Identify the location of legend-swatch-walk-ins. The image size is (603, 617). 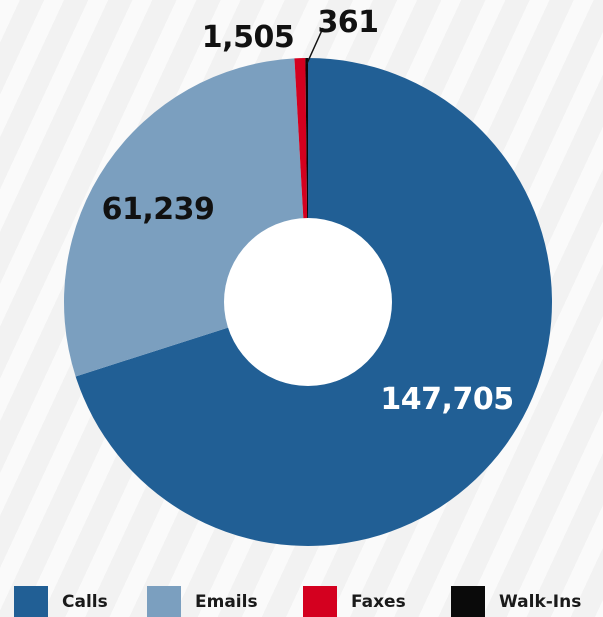
(468, 601).